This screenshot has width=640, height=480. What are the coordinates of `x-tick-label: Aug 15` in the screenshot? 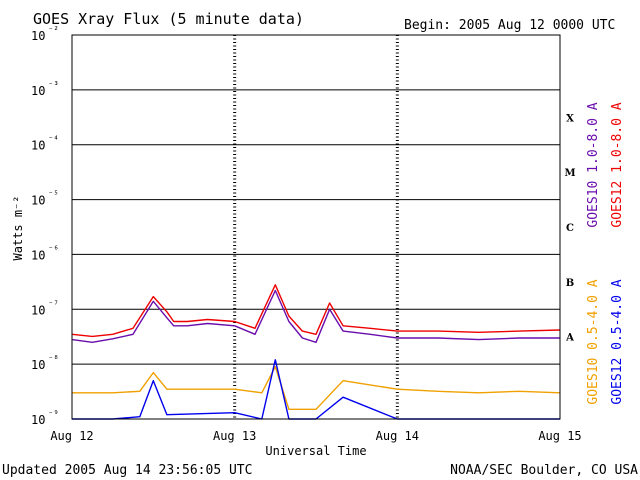 It's located at (559, 436).